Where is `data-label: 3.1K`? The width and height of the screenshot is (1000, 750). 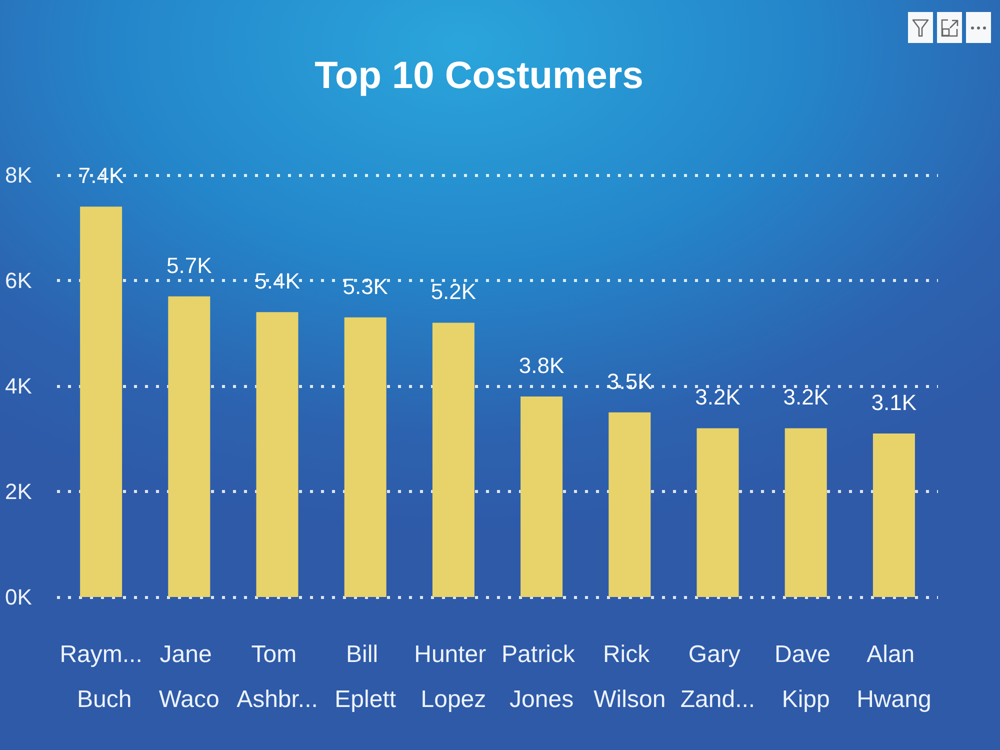
data-label: 3.1K is located at coordinates (894, 402).